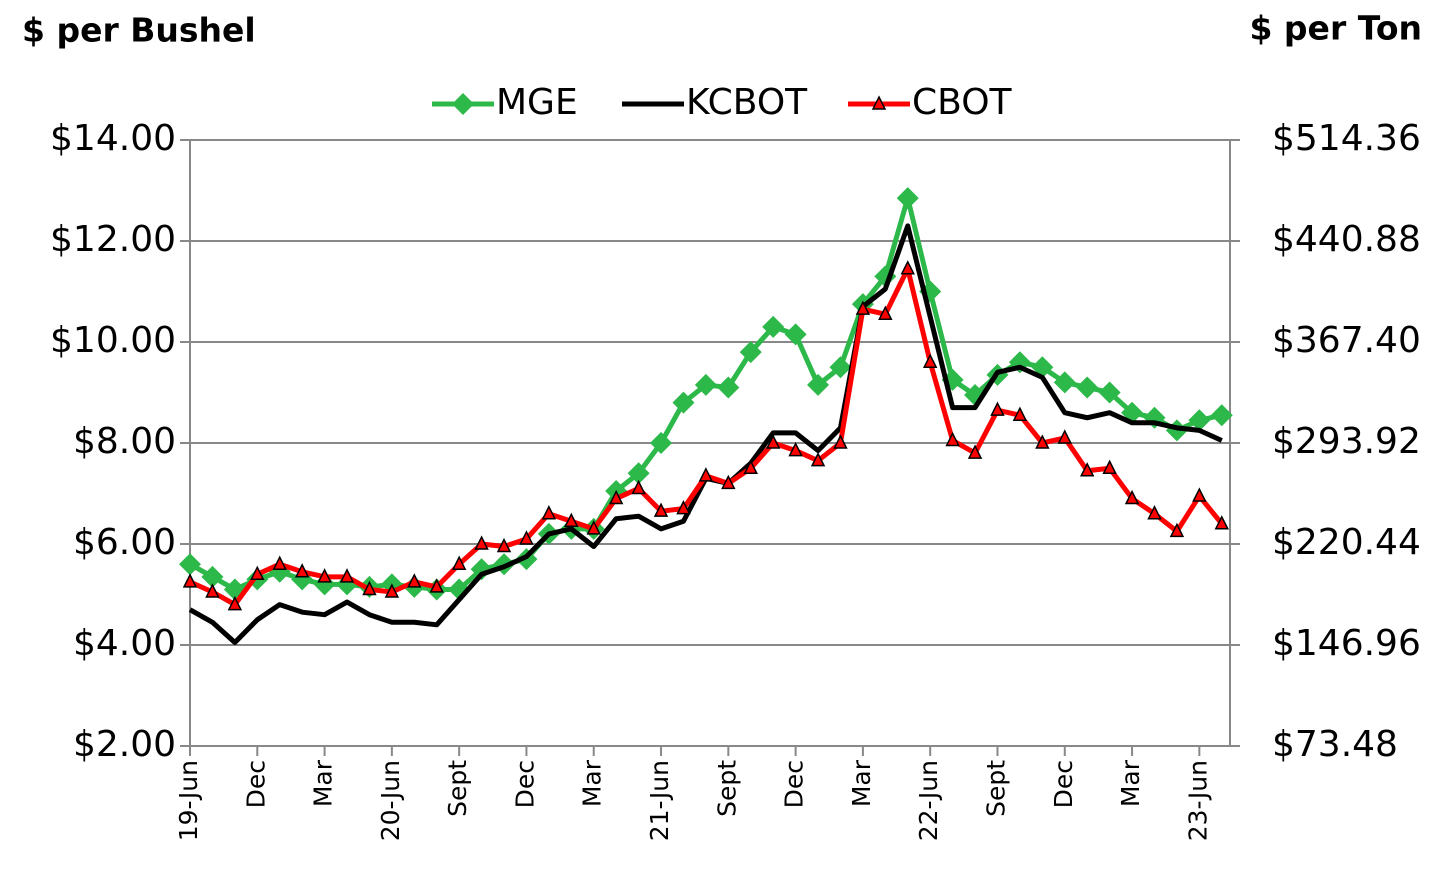 The height and width of the screenshot is (869, 1446). What do you see at coordinates (928, 800) in the screenshot?
I see `x-tick-label: 22-Jun` at bounding box center [928, 800].